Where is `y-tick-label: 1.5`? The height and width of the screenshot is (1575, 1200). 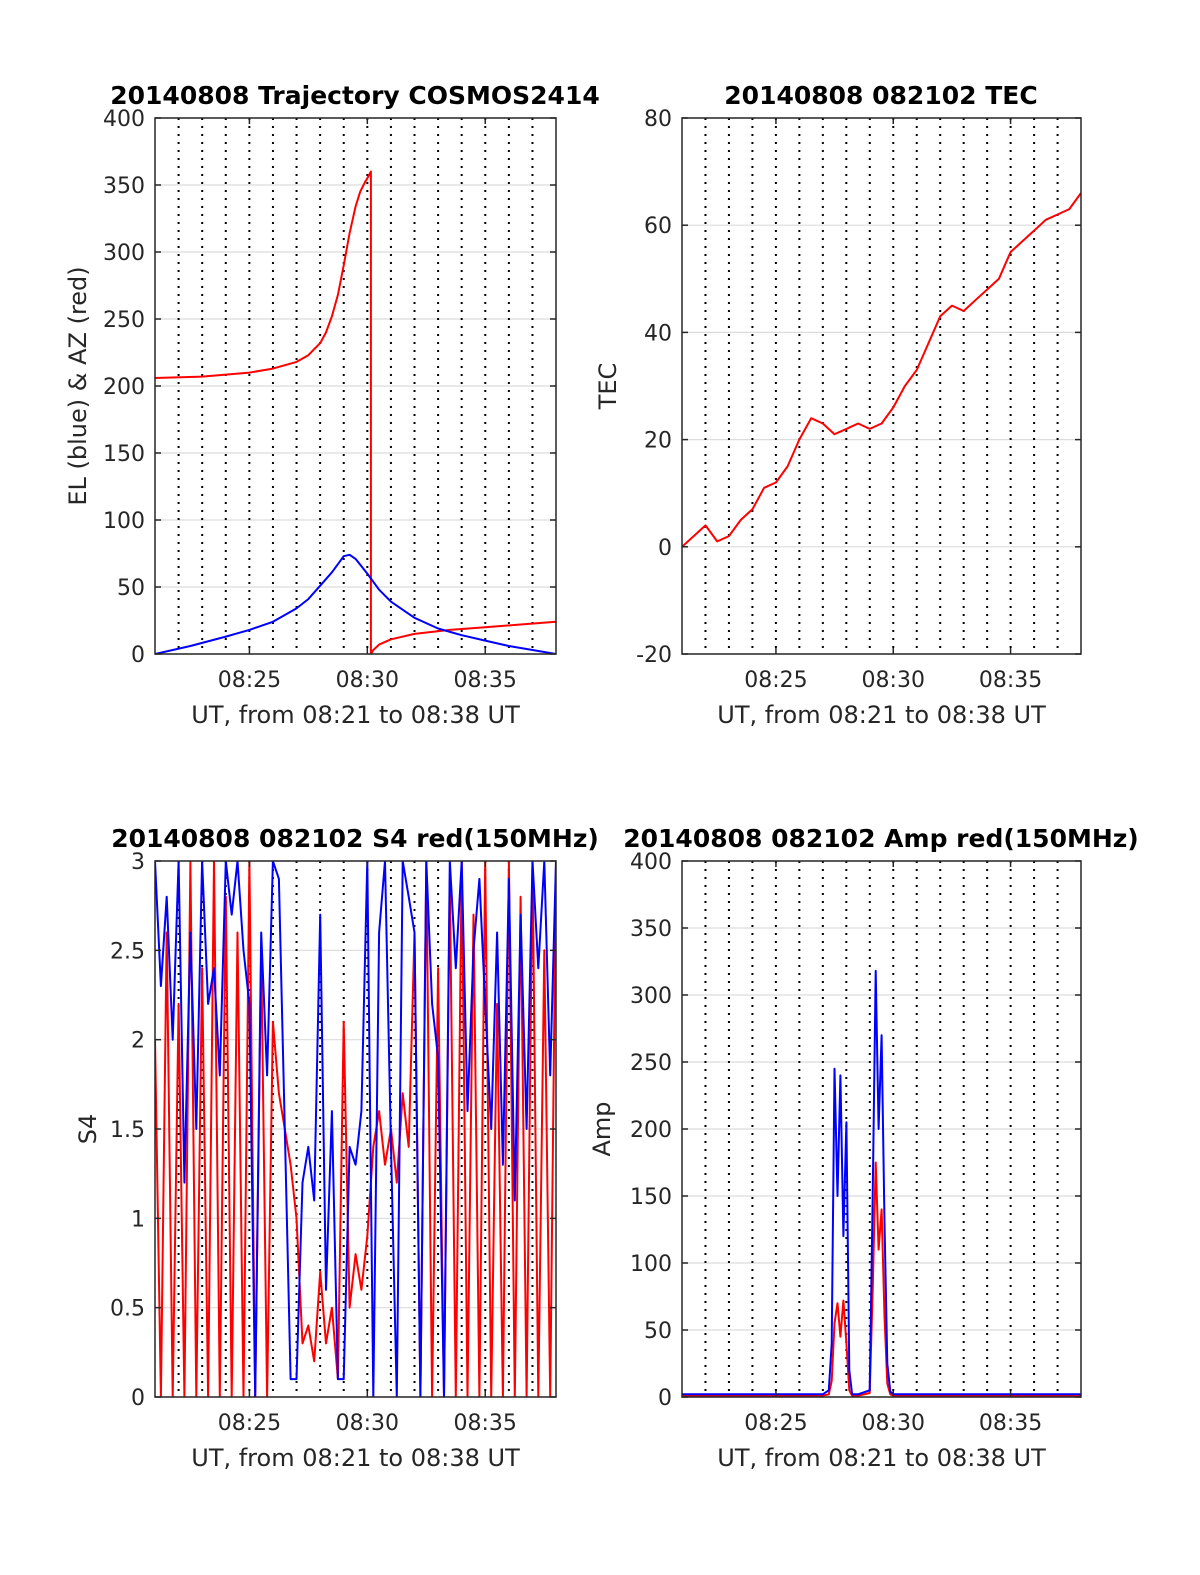
y-tick-label: 1.5 is located at coordinates (127, 1130).